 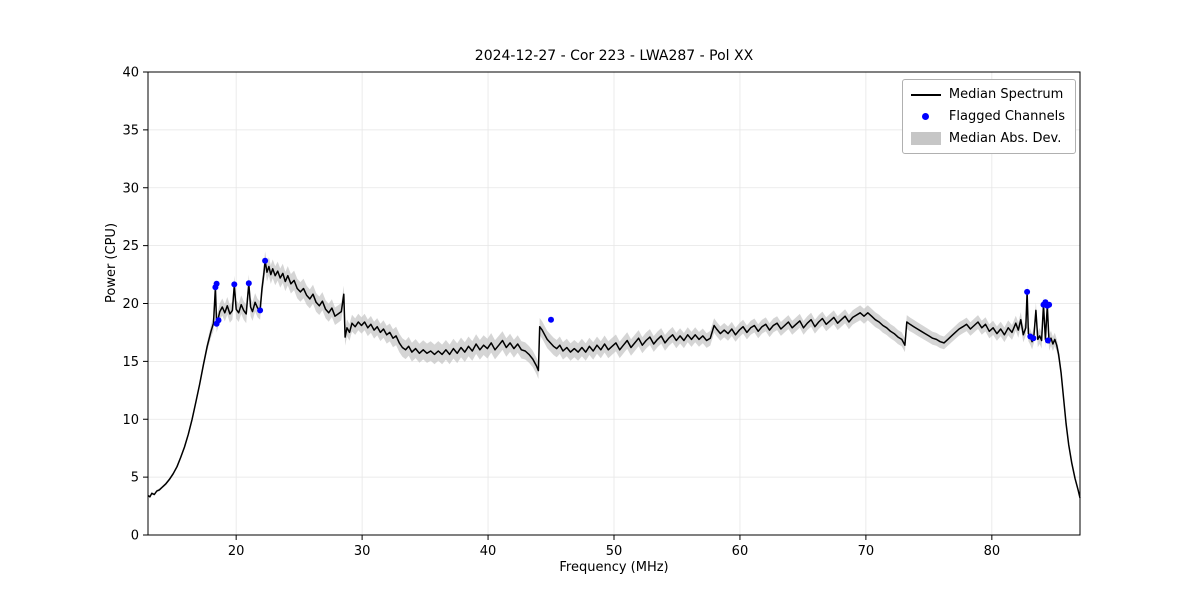 I want to click on y-tick-label: 20, so click(x=130, y=304).